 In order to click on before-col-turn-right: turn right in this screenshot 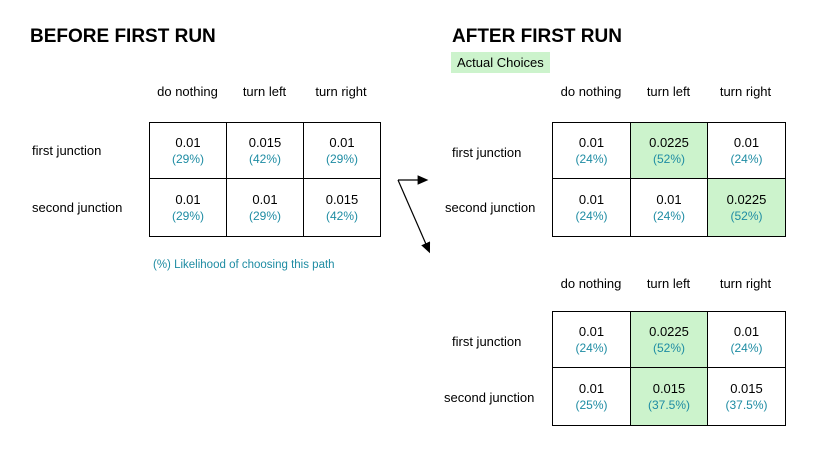, I will do `click(341, 91)`.